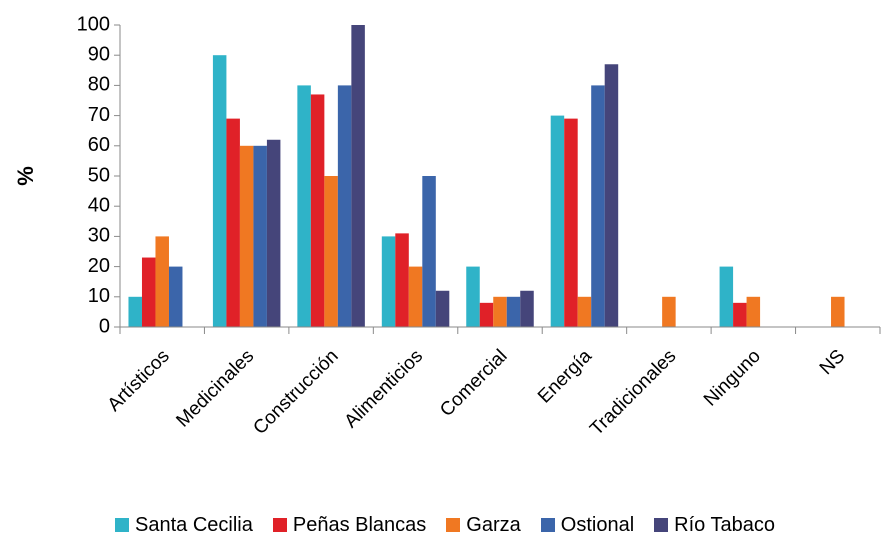 Image resolution: width=890 pixels, height=540 pixels. Describe the element at coordinates (493, 524) in the screenshot. I see `legend-label: Garza` at that location.